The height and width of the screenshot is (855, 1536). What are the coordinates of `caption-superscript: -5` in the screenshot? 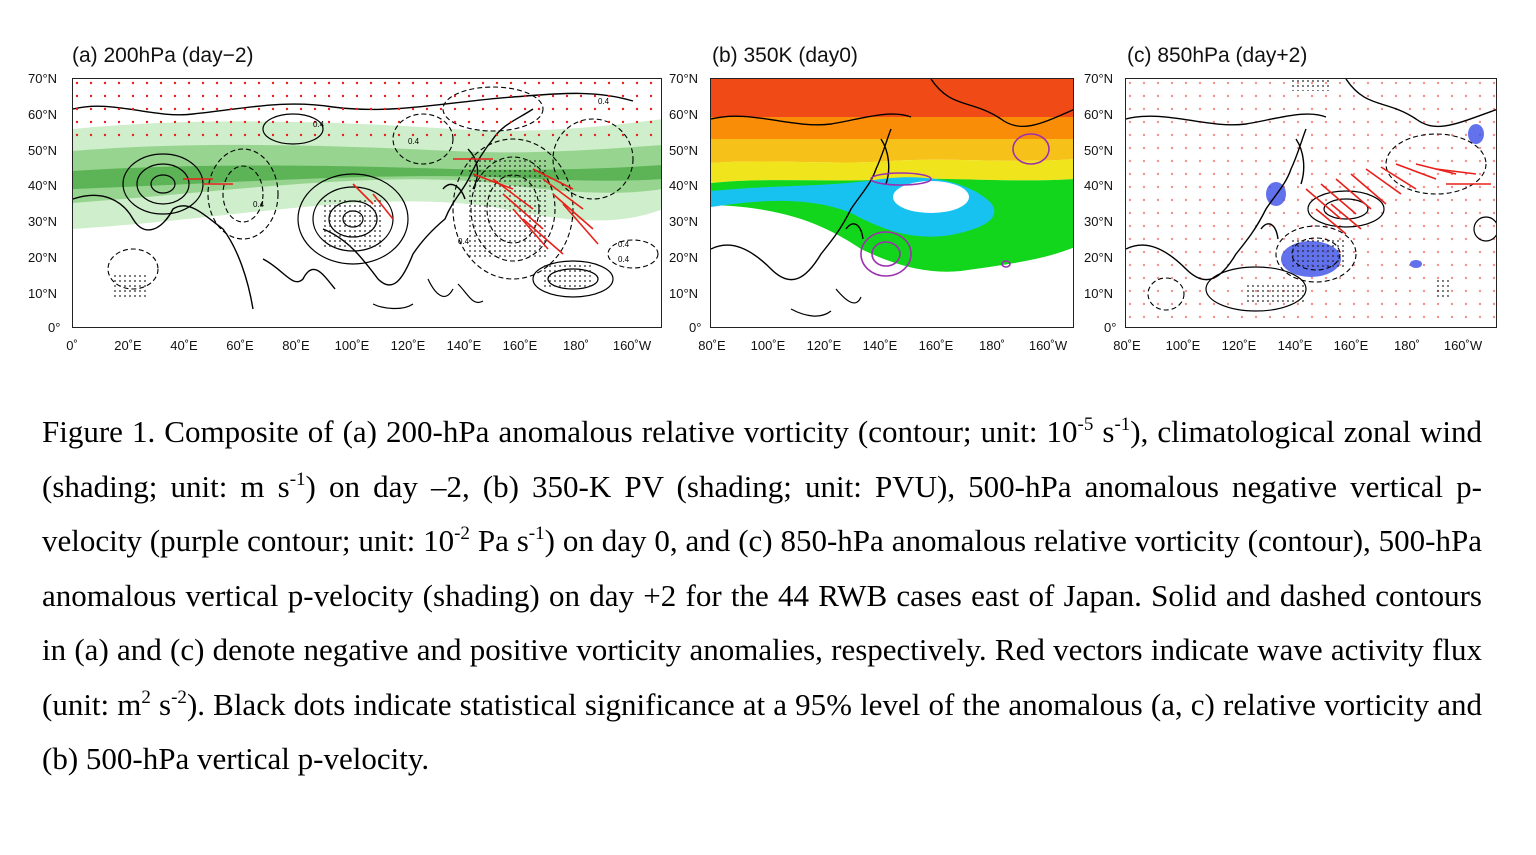 It's located at (1085, 424).